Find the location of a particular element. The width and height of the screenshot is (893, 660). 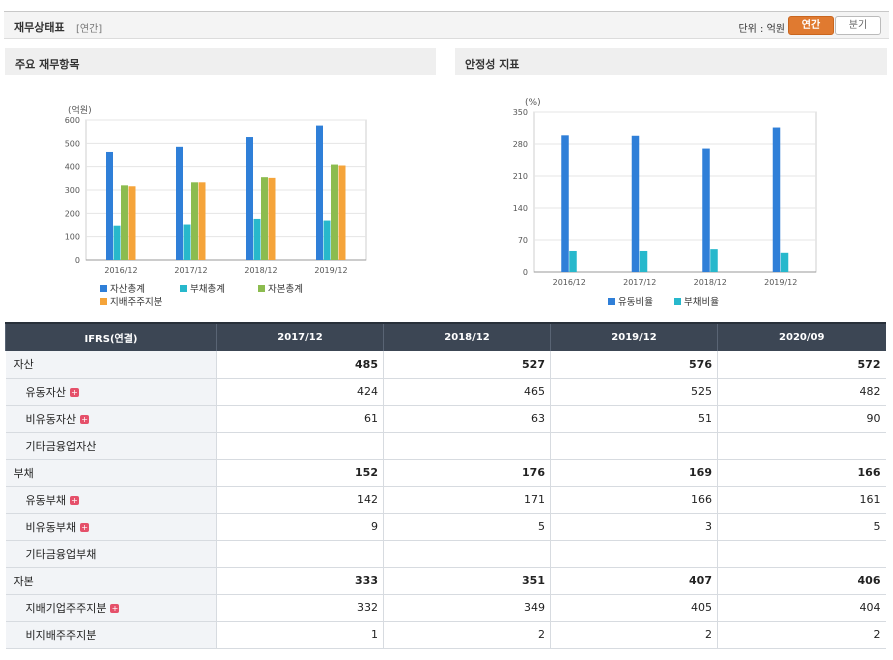

bar-chart2-s1-c0 is located at coordinates (573, 261).